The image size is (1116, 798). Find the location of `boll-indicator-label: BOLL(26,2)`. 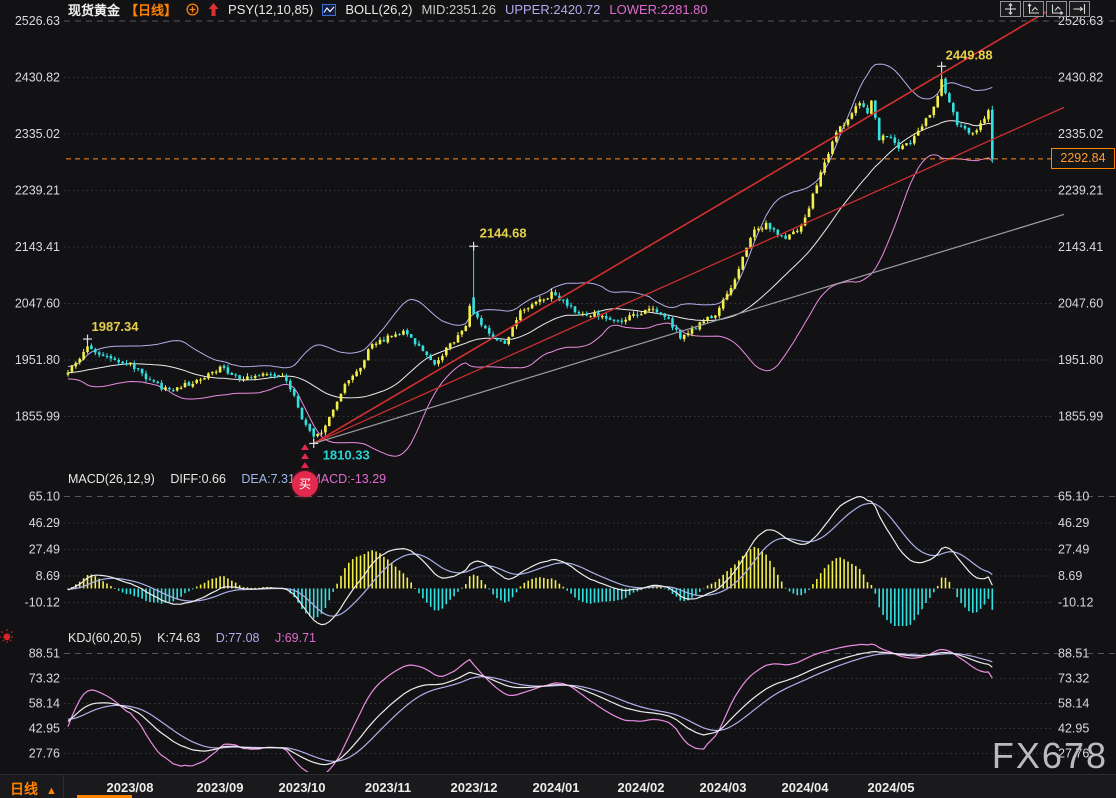

boll-indicator-label: BOLL(26,2) is located at coordinates (379, 9).